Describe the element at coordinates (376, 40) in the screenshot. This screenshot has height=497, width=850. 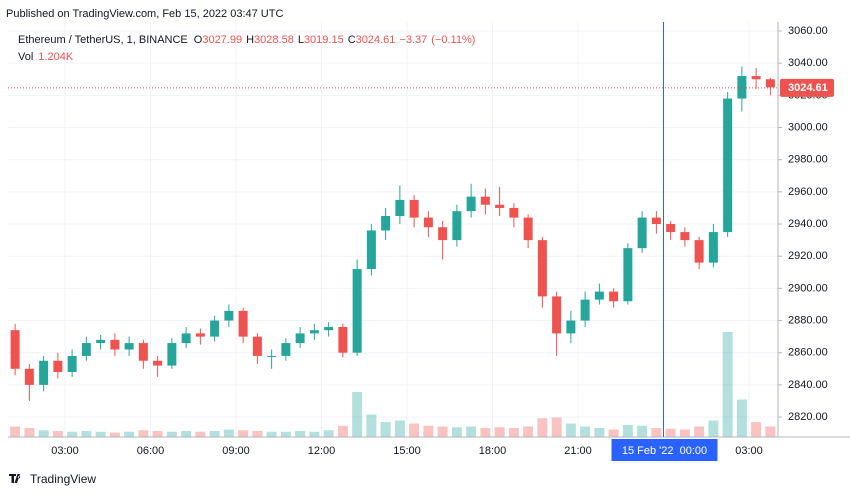
I see `close-value: 3024.61` at that location.